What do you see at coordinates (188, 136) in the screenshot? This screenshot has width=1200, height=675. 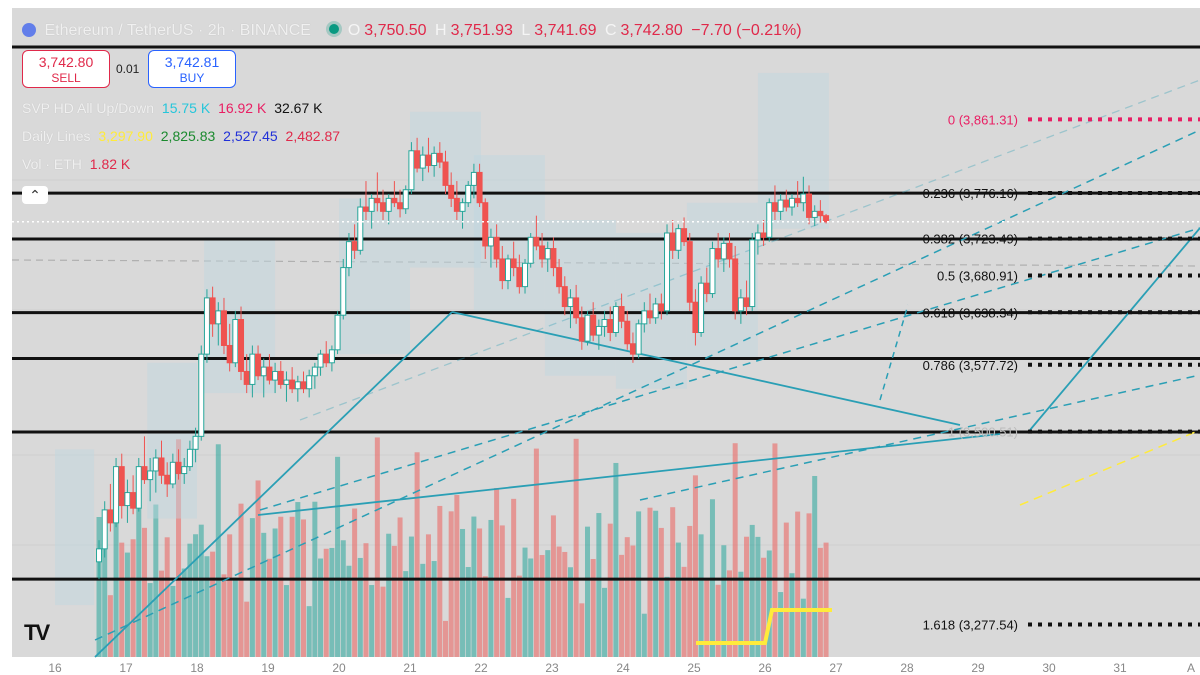 I see `daily-line-2: 2,825.83` at bounding box center [188, 136].